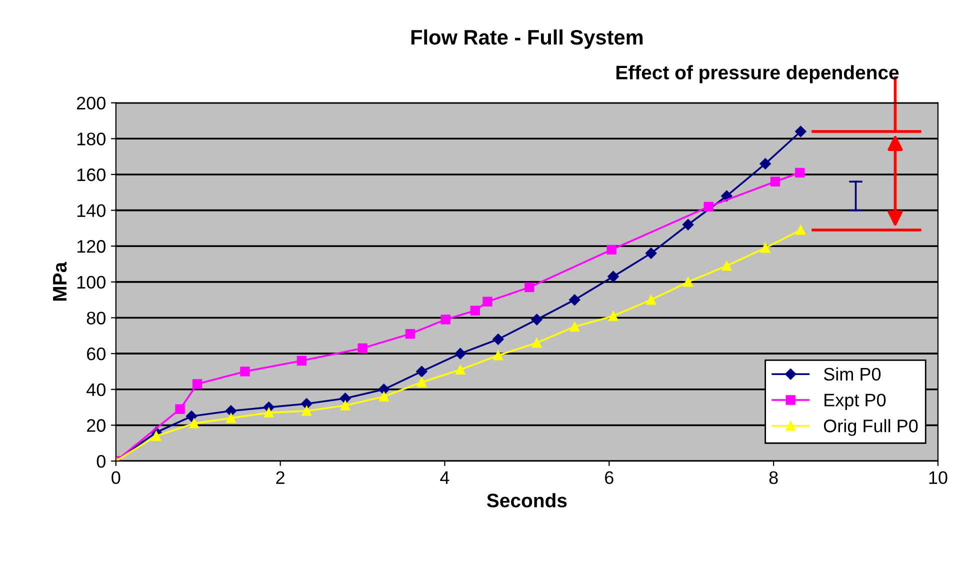 Image resolution: width=974 pixels, height=565 pixels. I want to click on x-axis-title: Seconds, so click(526, 500).